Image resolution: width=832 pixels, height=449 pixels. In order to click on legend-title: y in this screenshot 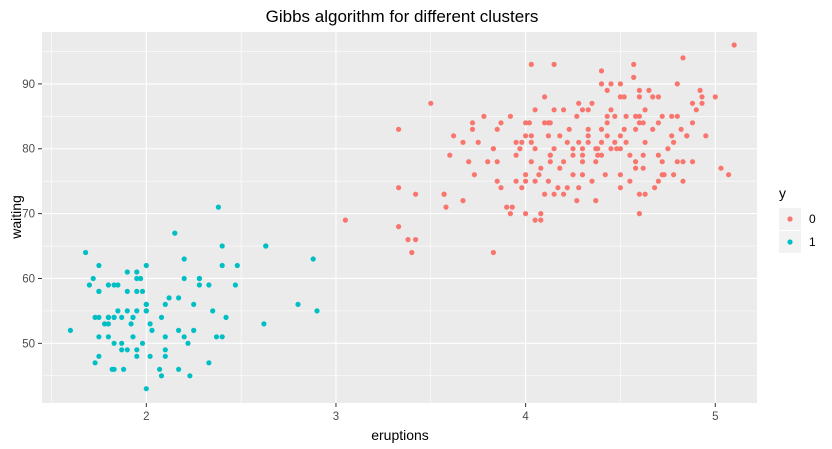, I will do `click(782, 193)`.